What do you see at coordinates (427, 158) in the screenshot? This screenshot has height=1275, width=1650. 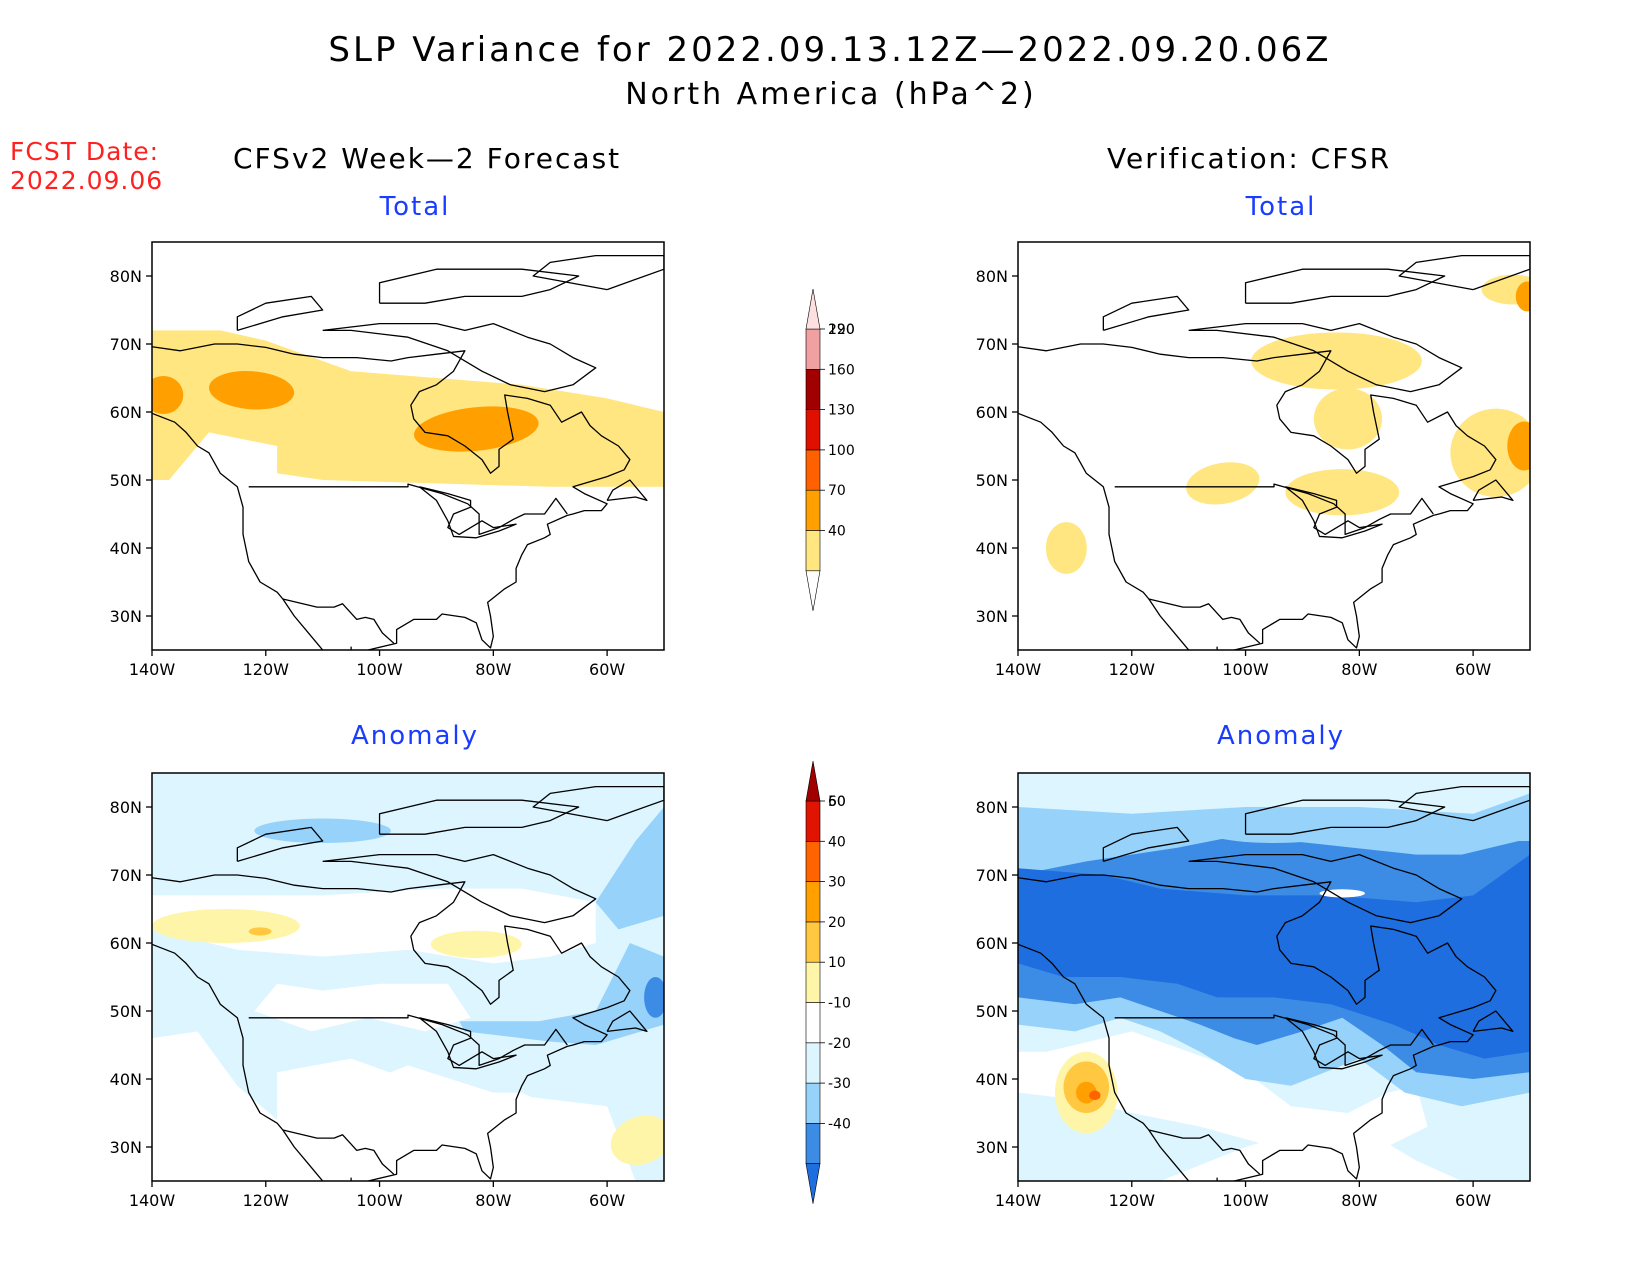 I see `forecast-column-heading: CFSv2 Week—2 Forecast` at bounding box center [427, 158].